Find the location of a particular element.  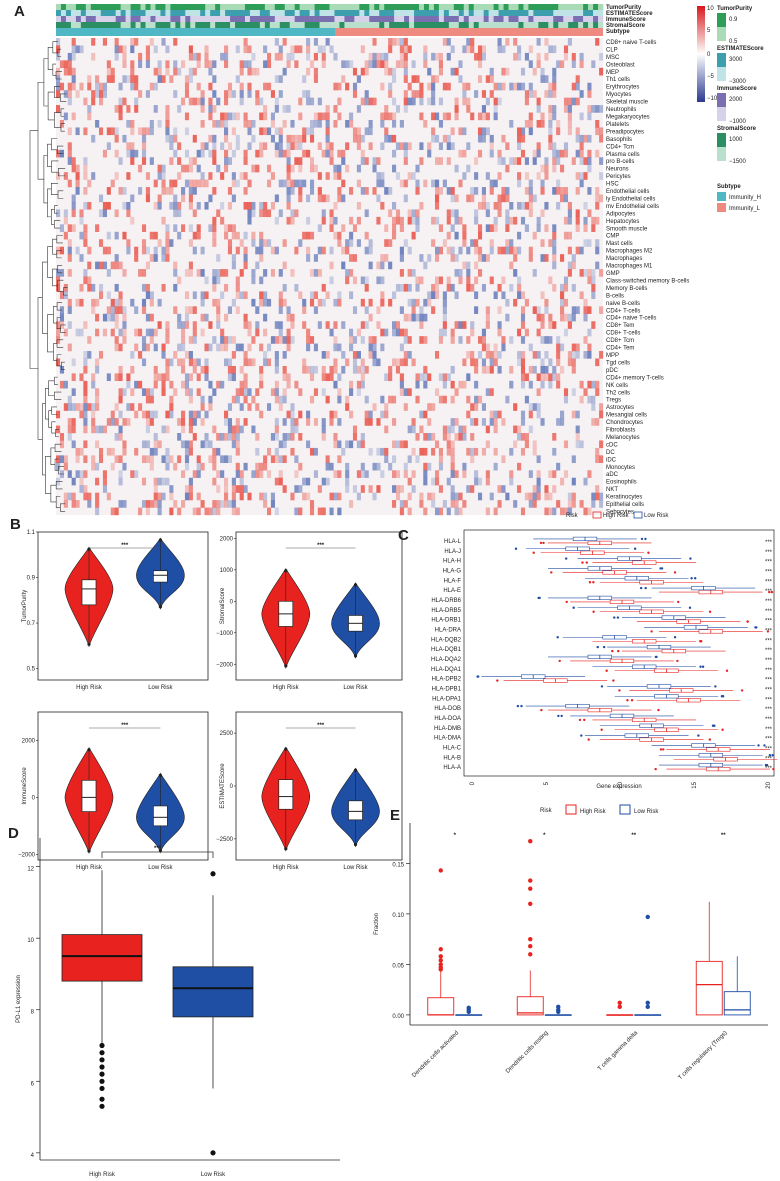

heat-scale-tick: −10 is located at coordinates (712, 99).